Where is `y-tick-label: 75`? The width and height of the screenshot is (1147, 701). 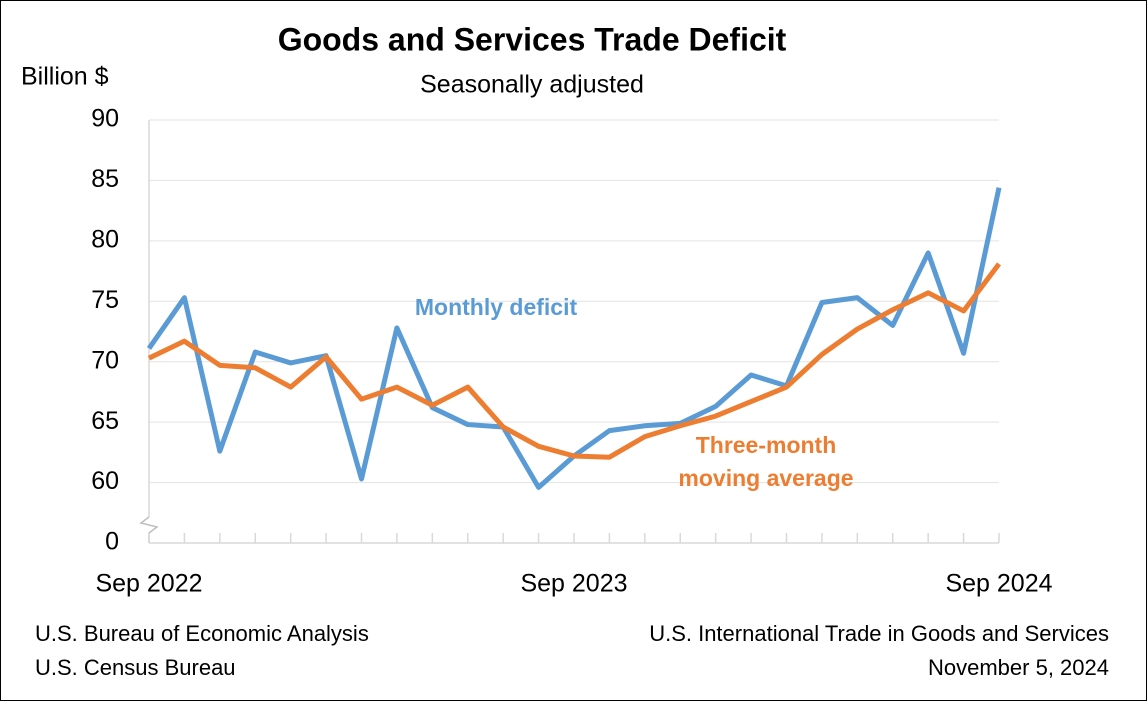 y-tick-label: 75 is located at coordinates (105, 300).